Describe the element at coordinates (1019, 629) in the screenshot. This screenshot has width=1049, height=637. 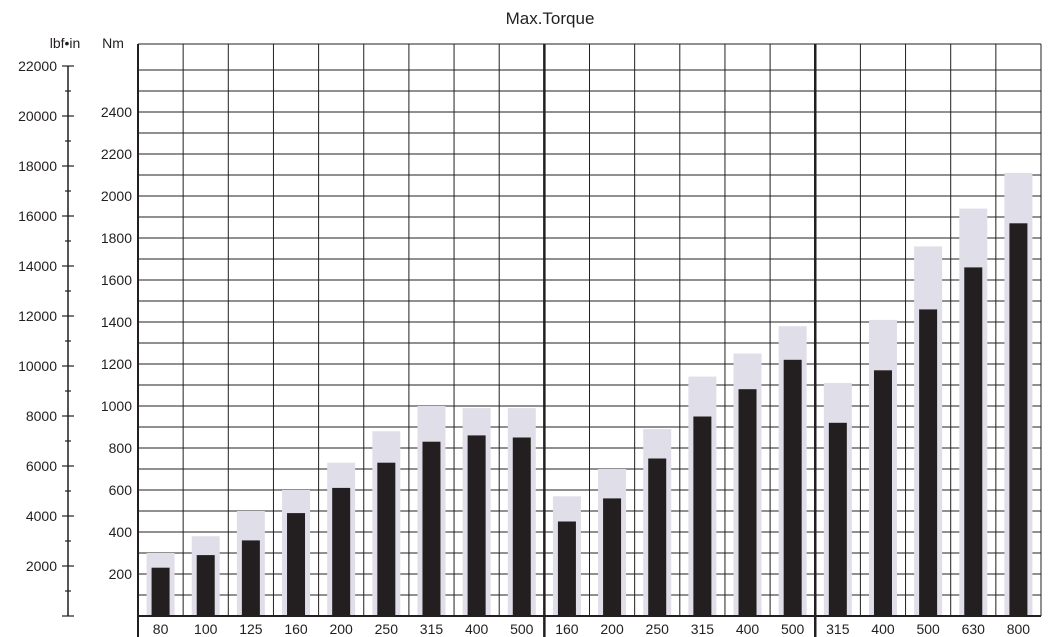
I see `x-tick-label: 800` at that location.